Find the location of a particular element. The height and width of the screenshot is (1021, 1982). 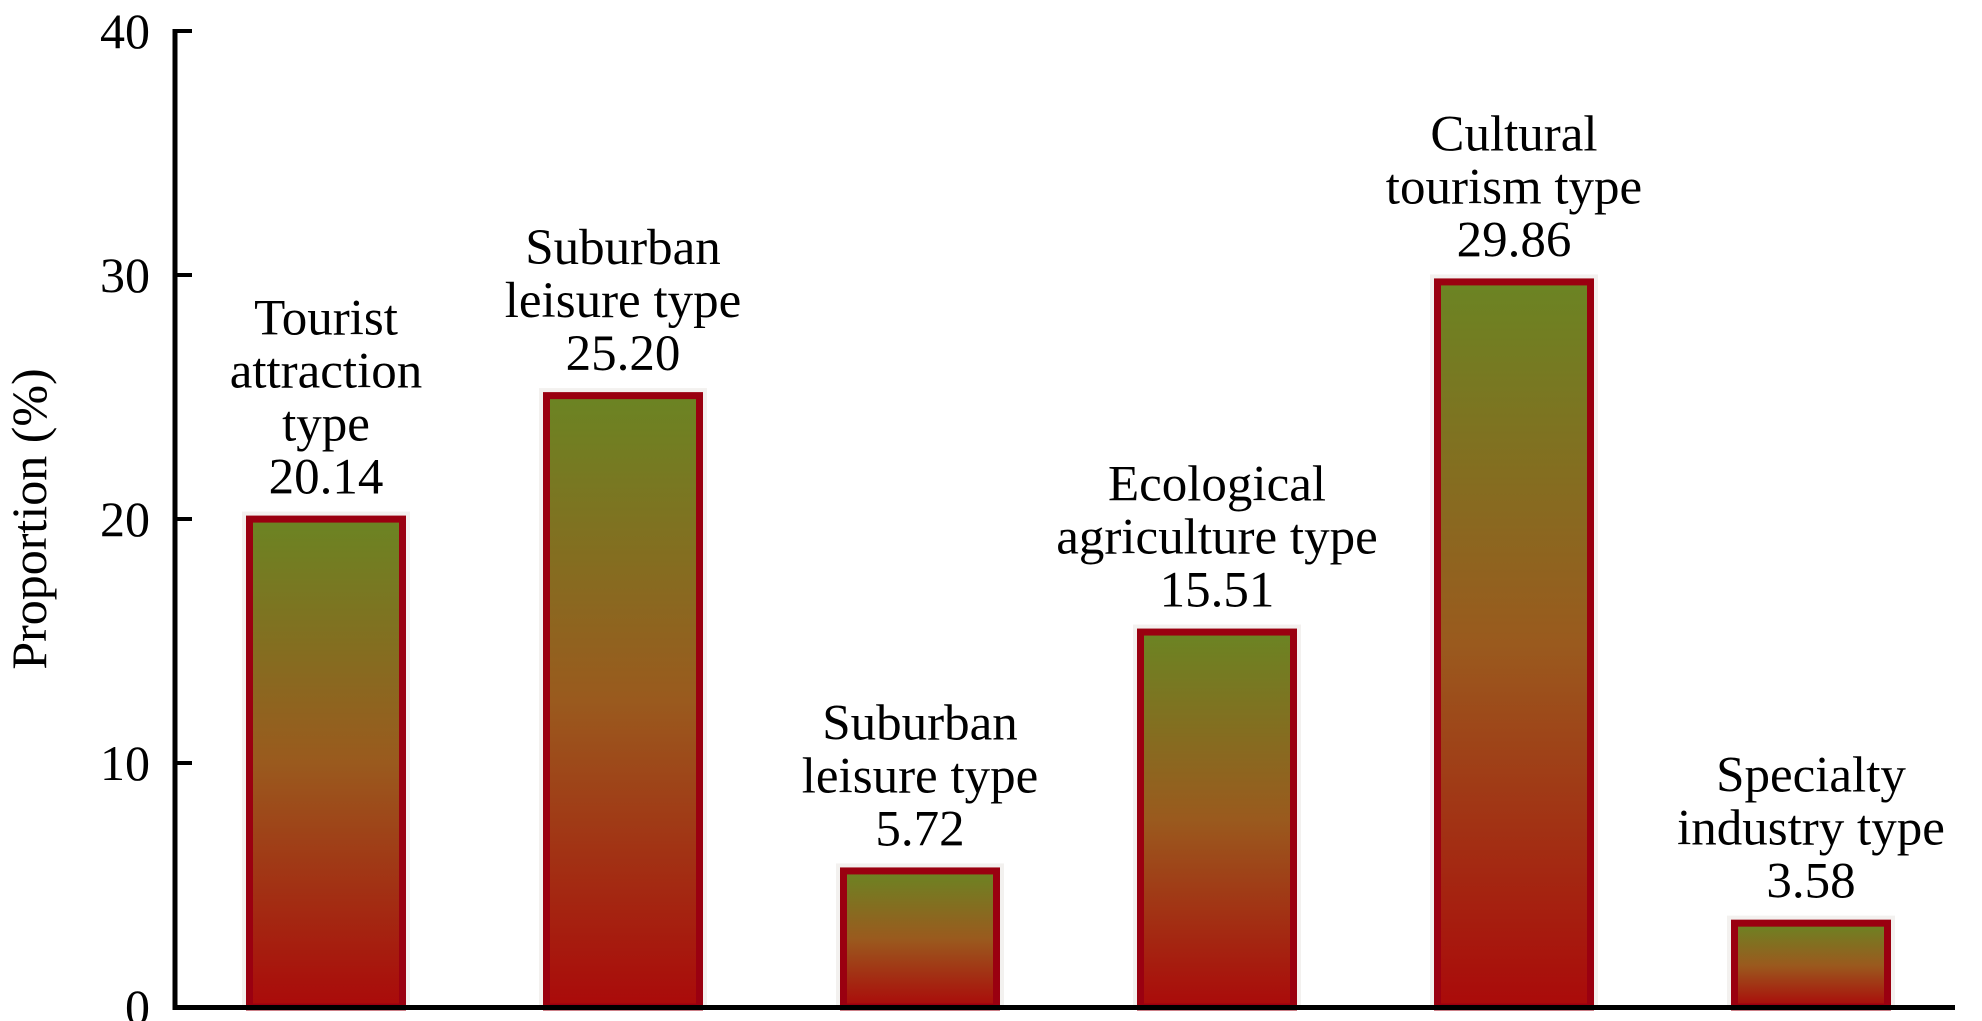

bar-category-label: Specialty is located at coordinates (1811, 776).